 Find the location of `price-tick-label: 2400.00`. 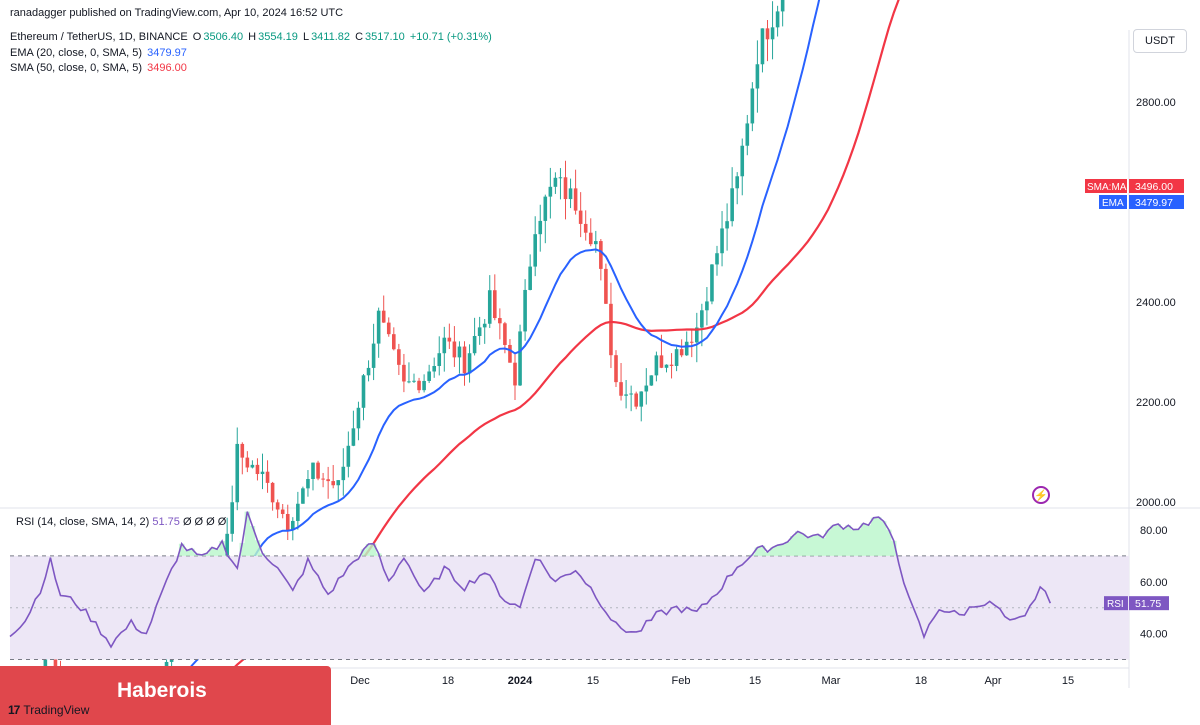

price-tick-label: 2400.00 is located at coordinates (1156, 303).